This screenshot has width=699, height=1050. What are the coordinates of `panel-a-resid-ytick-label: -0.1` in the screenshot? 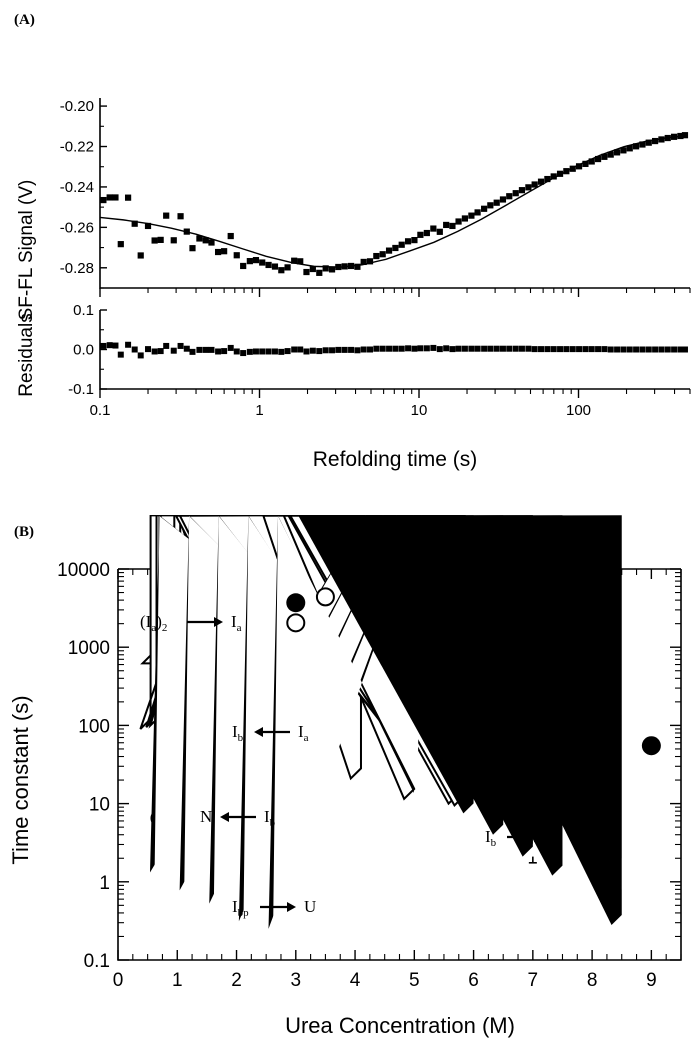 It's located at (81, 389).